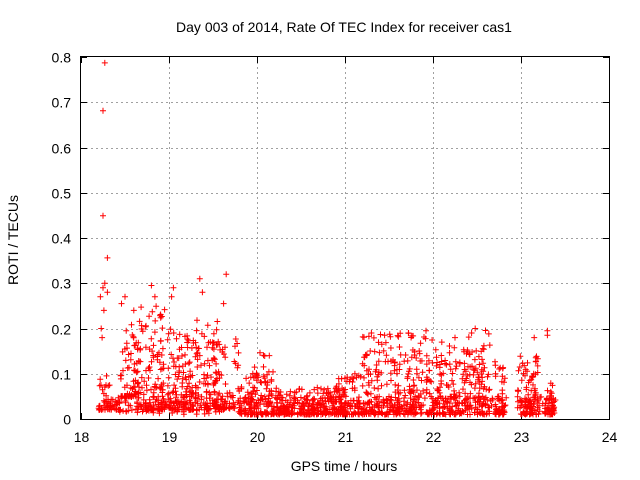 The height and width of the screenshot is (480, 640). Describe the element at coordinates (346, 437) in the screenshot. I see `x-tick-label: 21` at that location.